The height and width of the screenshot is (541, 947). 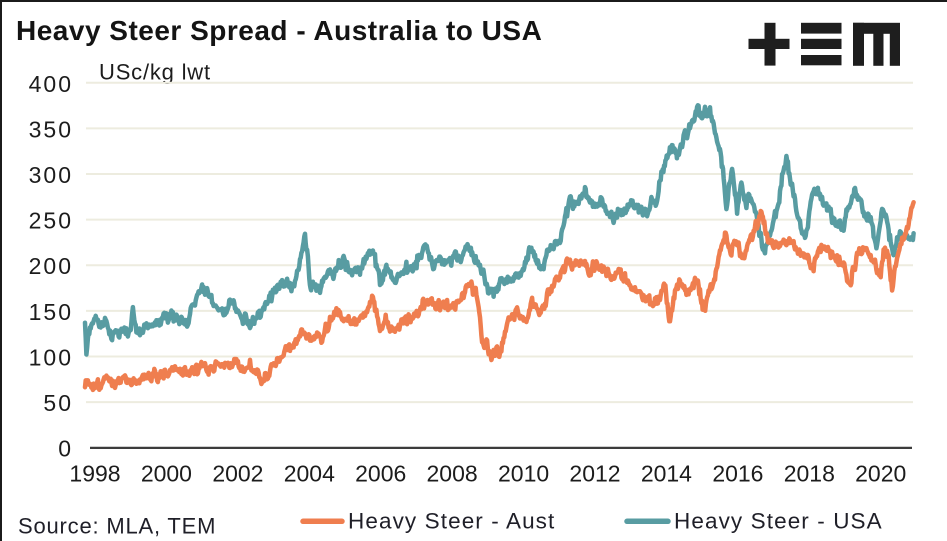 I want to click on svg-text: 2006, so click(x=380, y=474).